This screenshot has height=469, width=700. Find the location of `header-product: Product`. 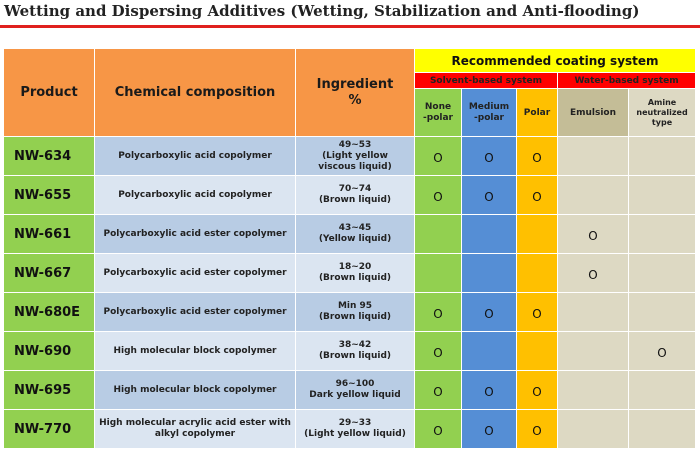

header-product: Product is located at coordinates (49, 92).